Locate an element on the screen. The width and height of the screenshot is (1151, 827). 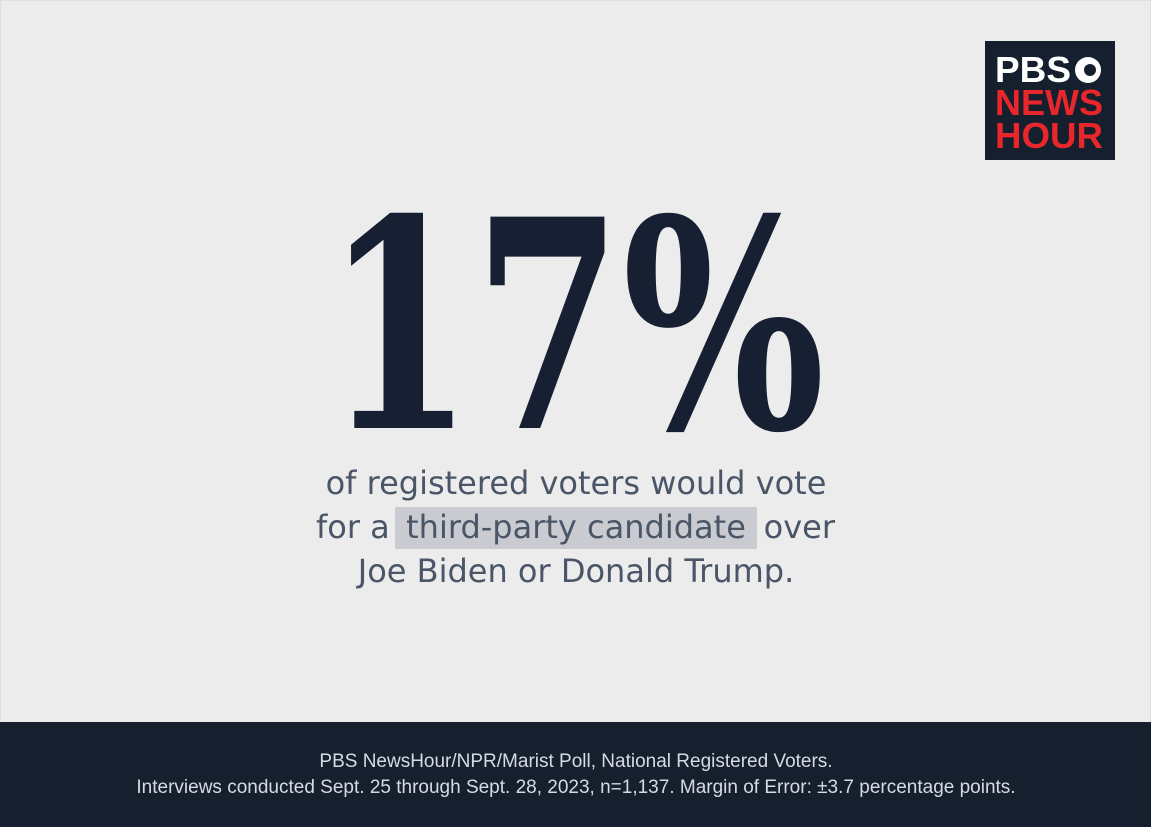
description-line: for a is located at coordinates (353, 527).